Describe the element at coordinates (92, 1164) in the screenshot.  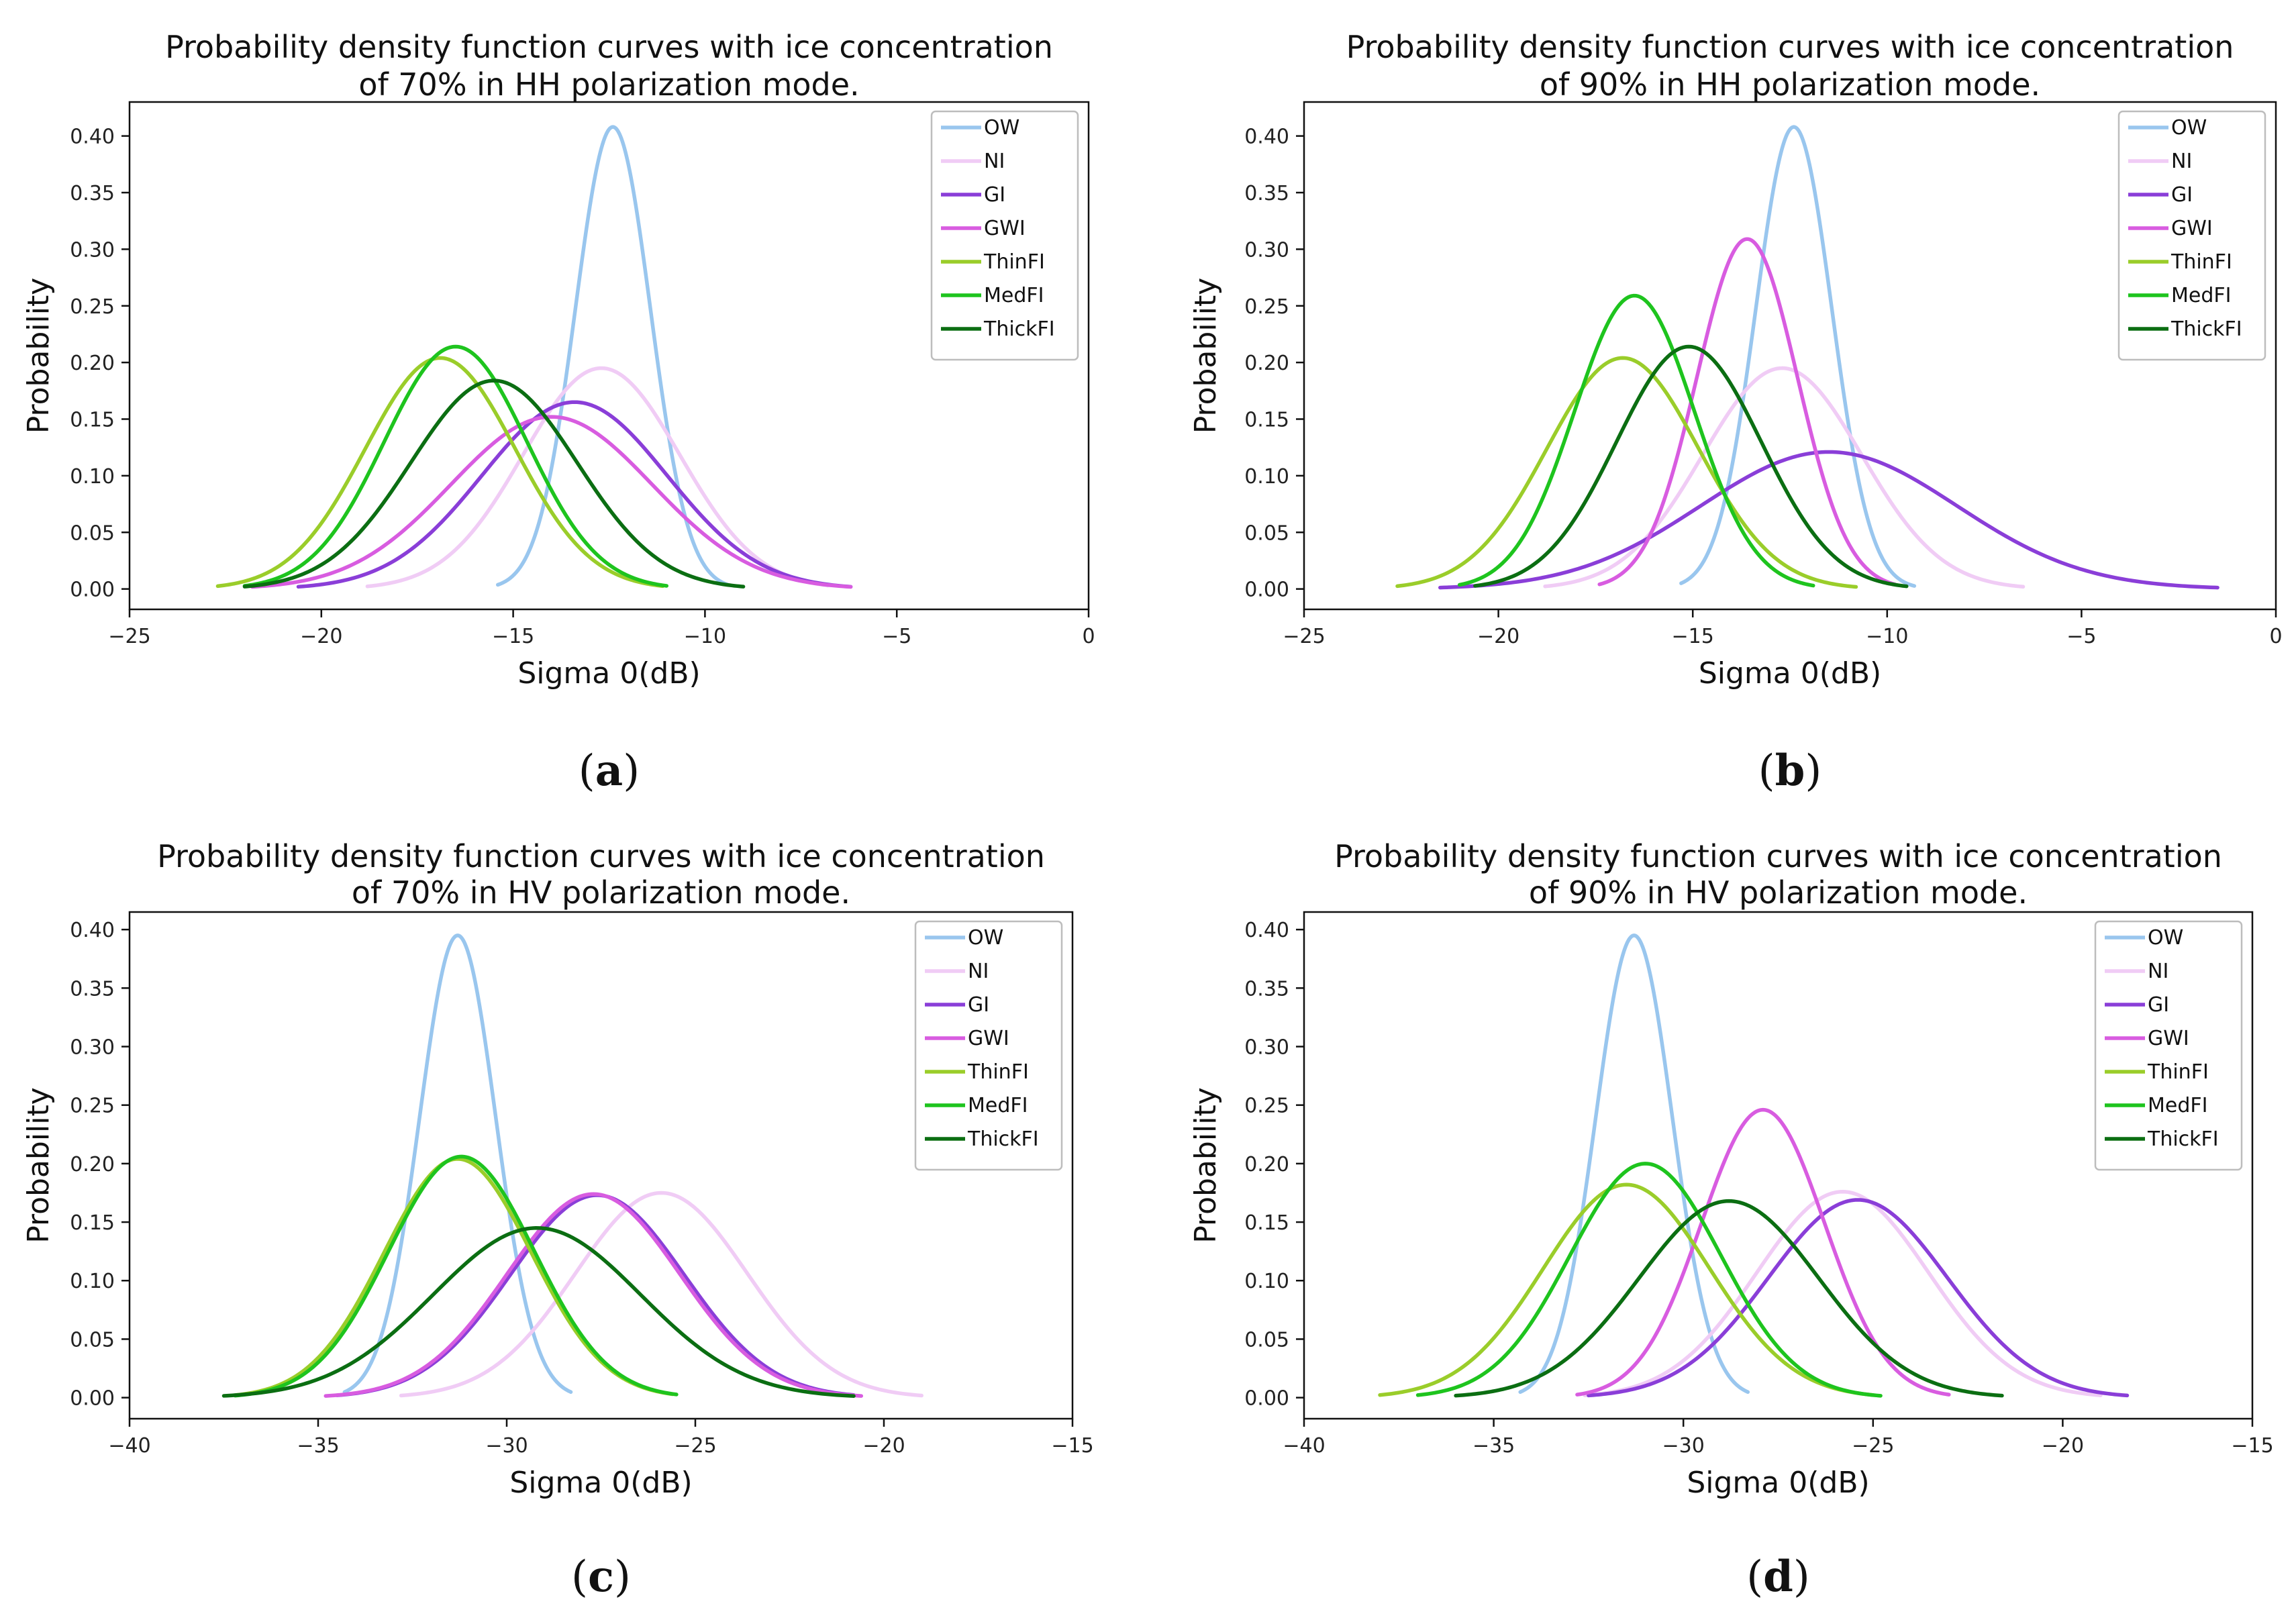
I see `y-tick-label: 0.20` at that location.